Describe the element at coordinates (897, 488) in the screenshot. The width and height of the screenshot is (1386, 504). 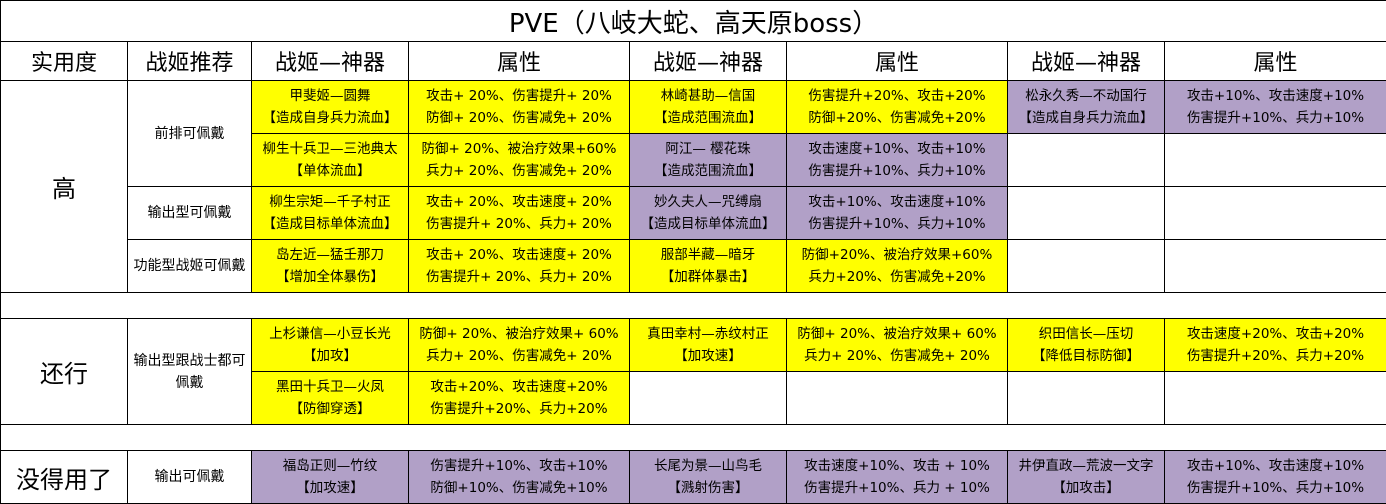
I see `attr-cell-line: 伤害提升+10%、兵力 + 10%` at that location.